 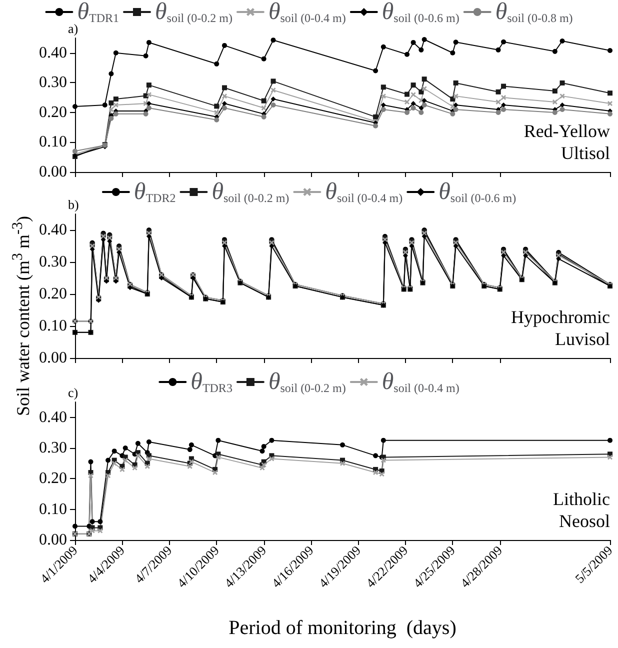 What do you see at coordinates (581, 510) in the screenshot?
I see `annotation: Litholic Neosol` at bounding box center [581, 510].